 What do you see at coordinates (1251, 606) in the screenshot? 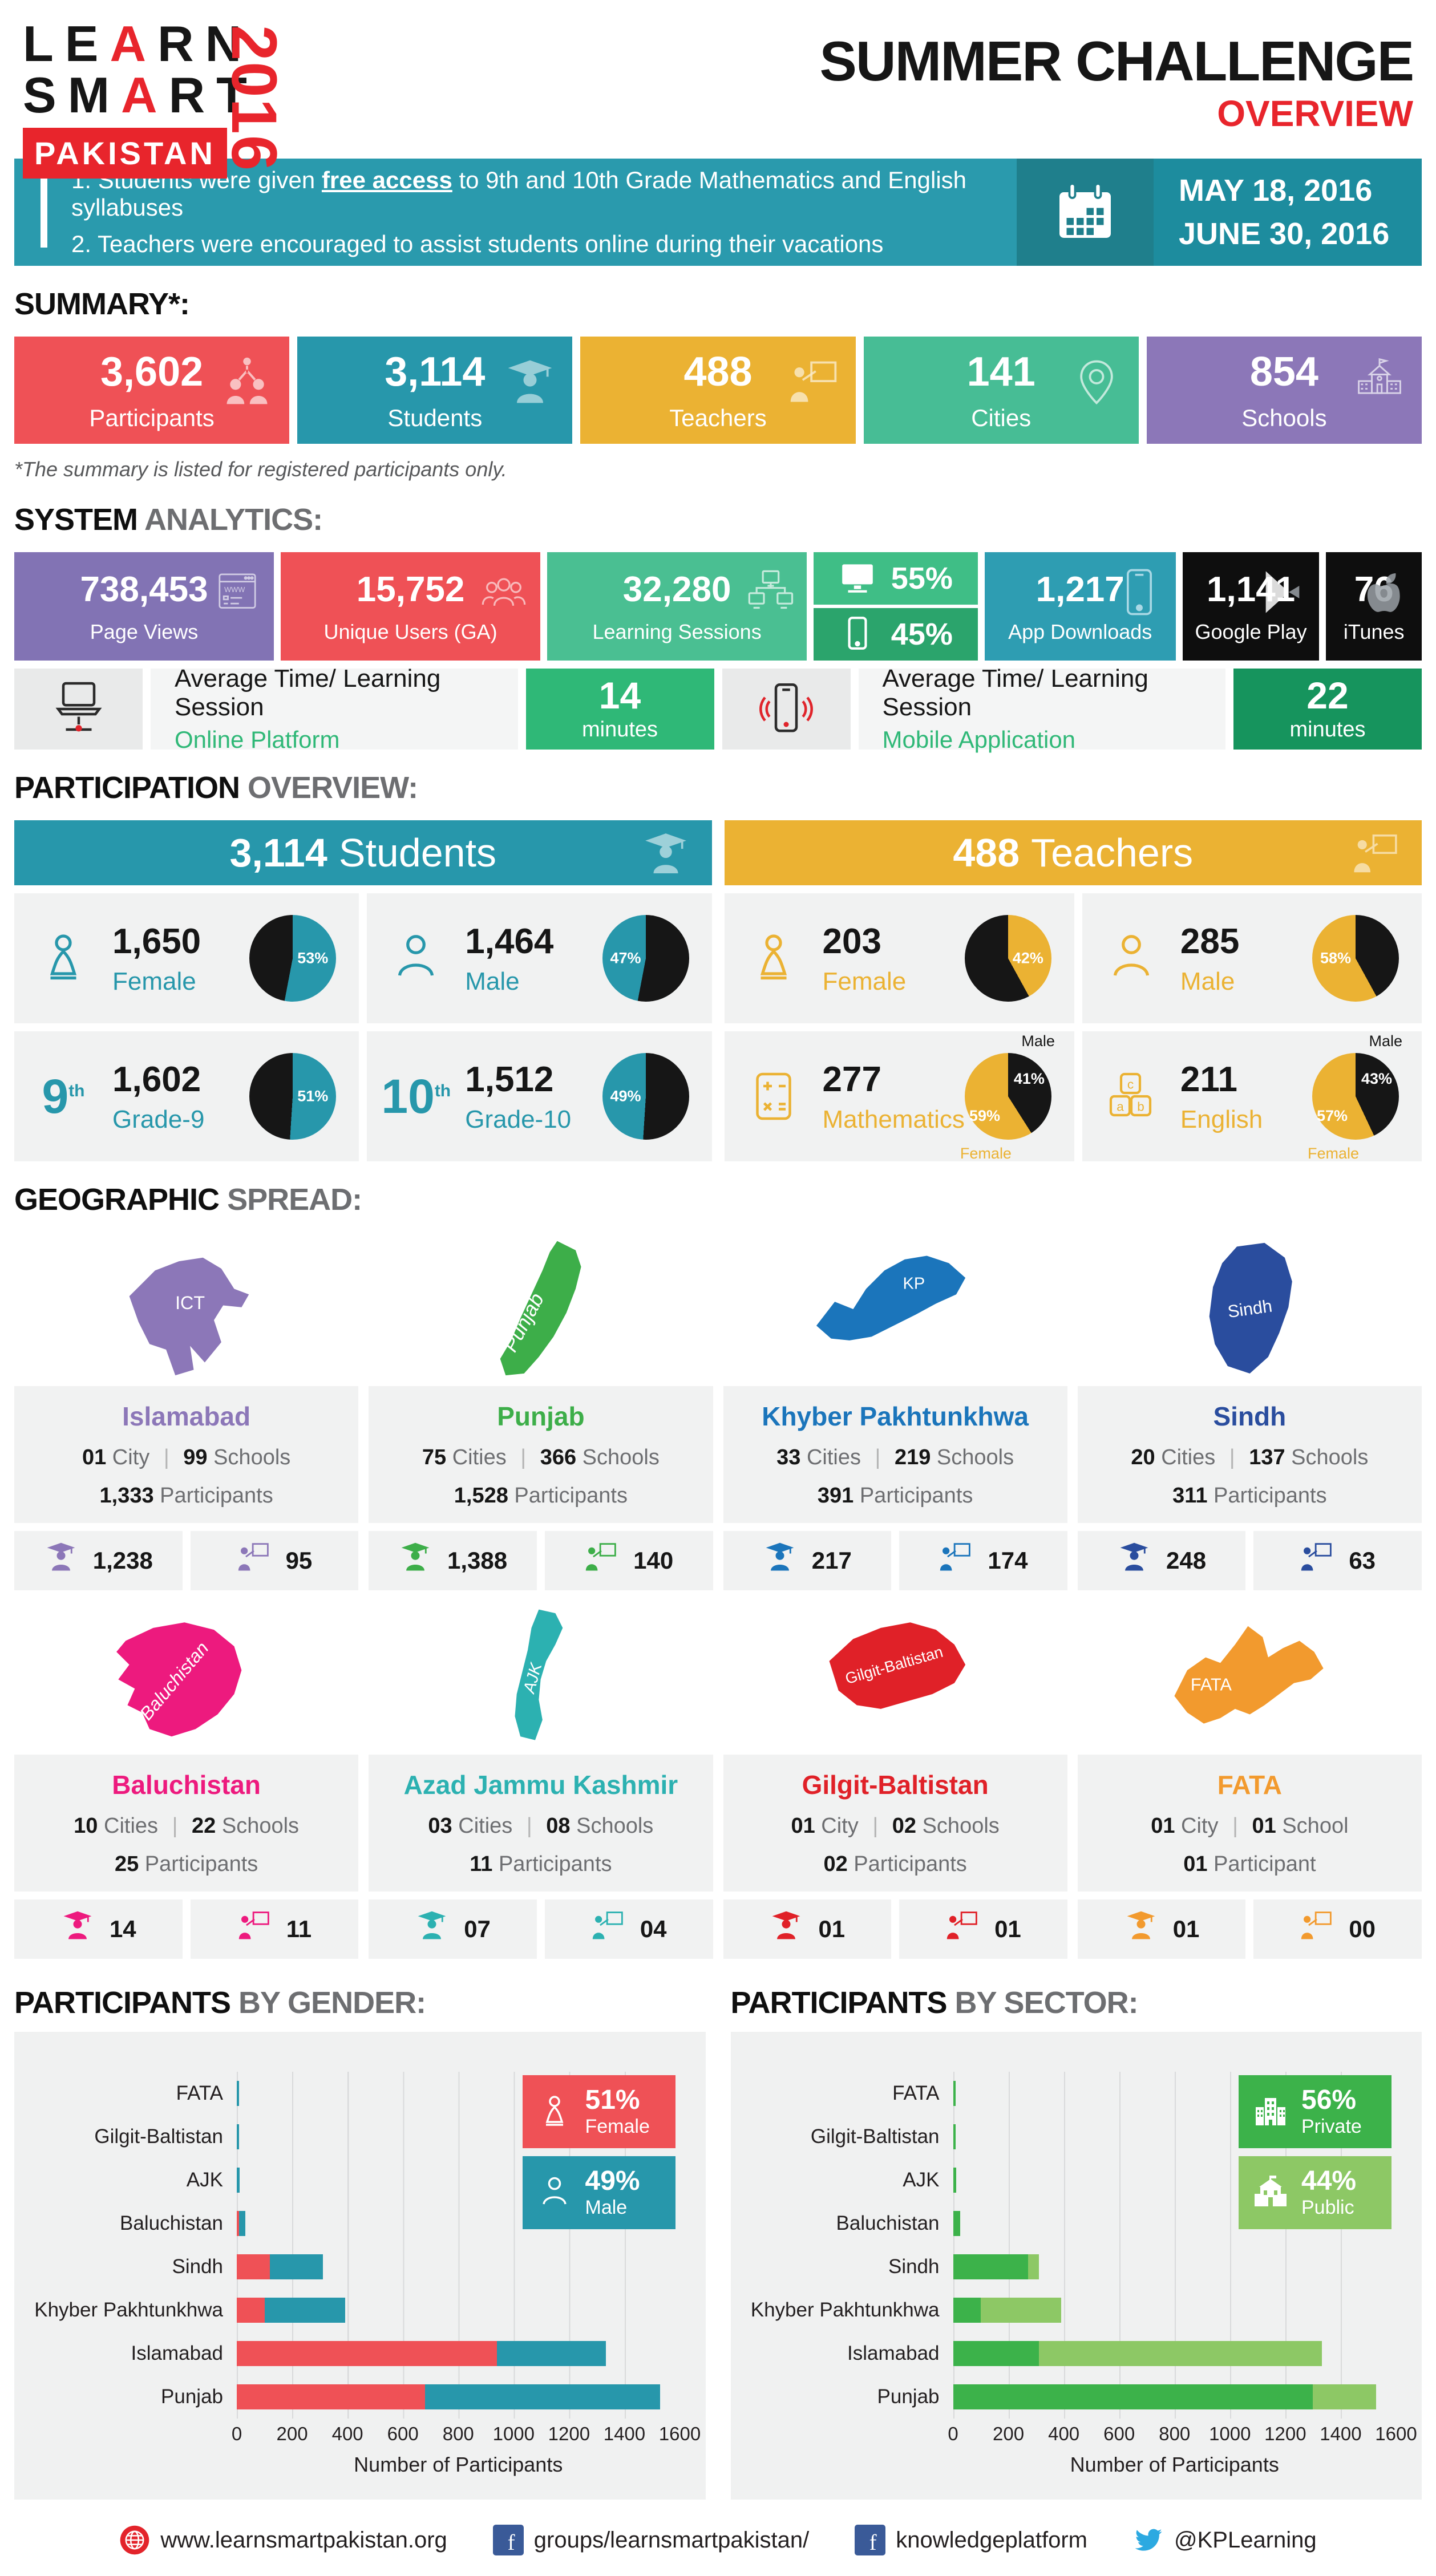
I see `google-play-card: 1,141 Google Play` at bounding box center [1251, 606].